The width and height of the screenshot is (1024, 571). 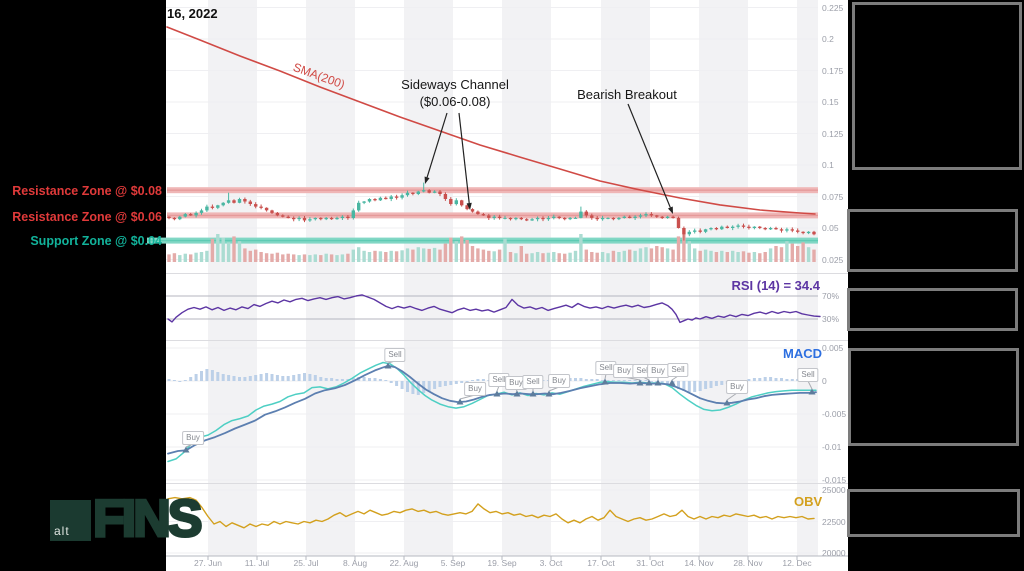 I want to click on resistance-zone-low-label: Resistance Zone @ $0.06, so click(x=87, y=217).